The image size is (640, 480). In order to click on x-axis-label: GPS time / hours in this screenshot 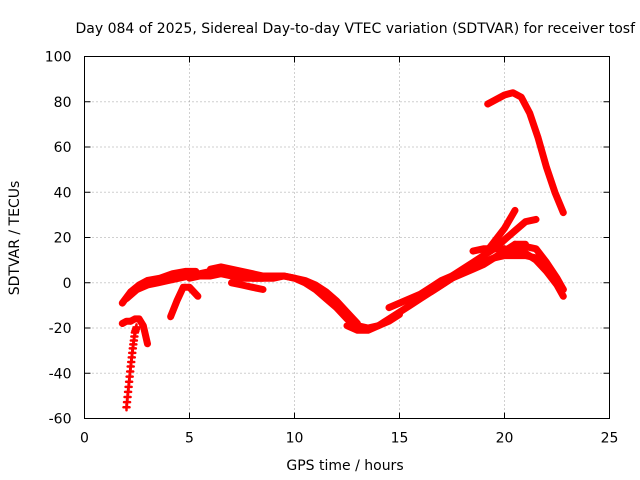, I will do `click(344, 466)`.